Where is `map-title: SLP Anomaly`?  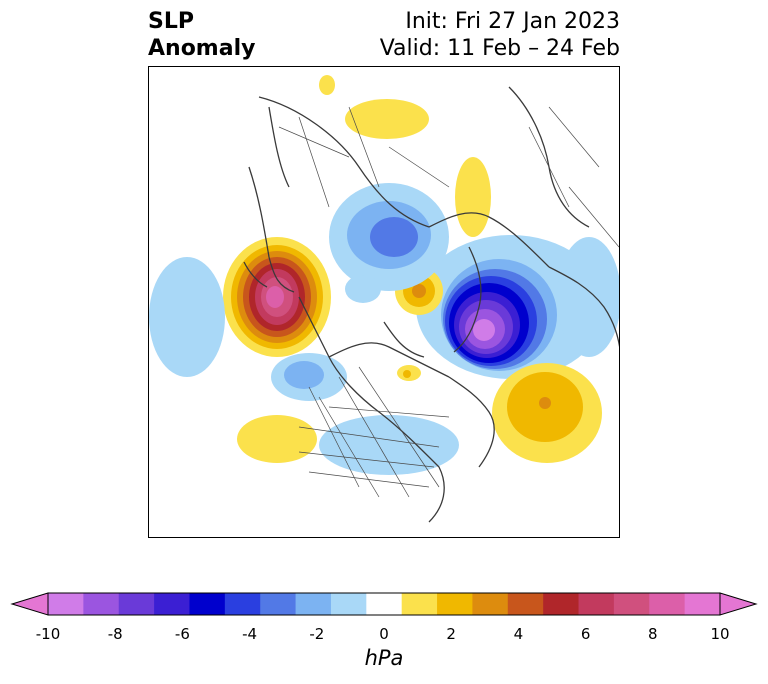
map-title: SLP Anomaly is located at coordinates (201, 35).